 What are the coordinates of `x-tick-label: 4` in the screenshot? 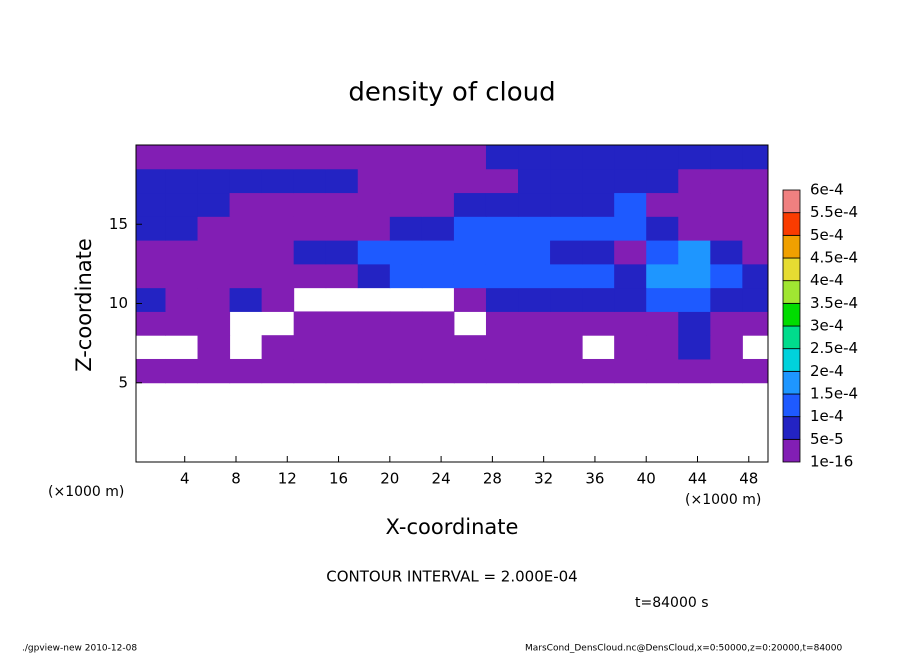 It's located at (185, 479).